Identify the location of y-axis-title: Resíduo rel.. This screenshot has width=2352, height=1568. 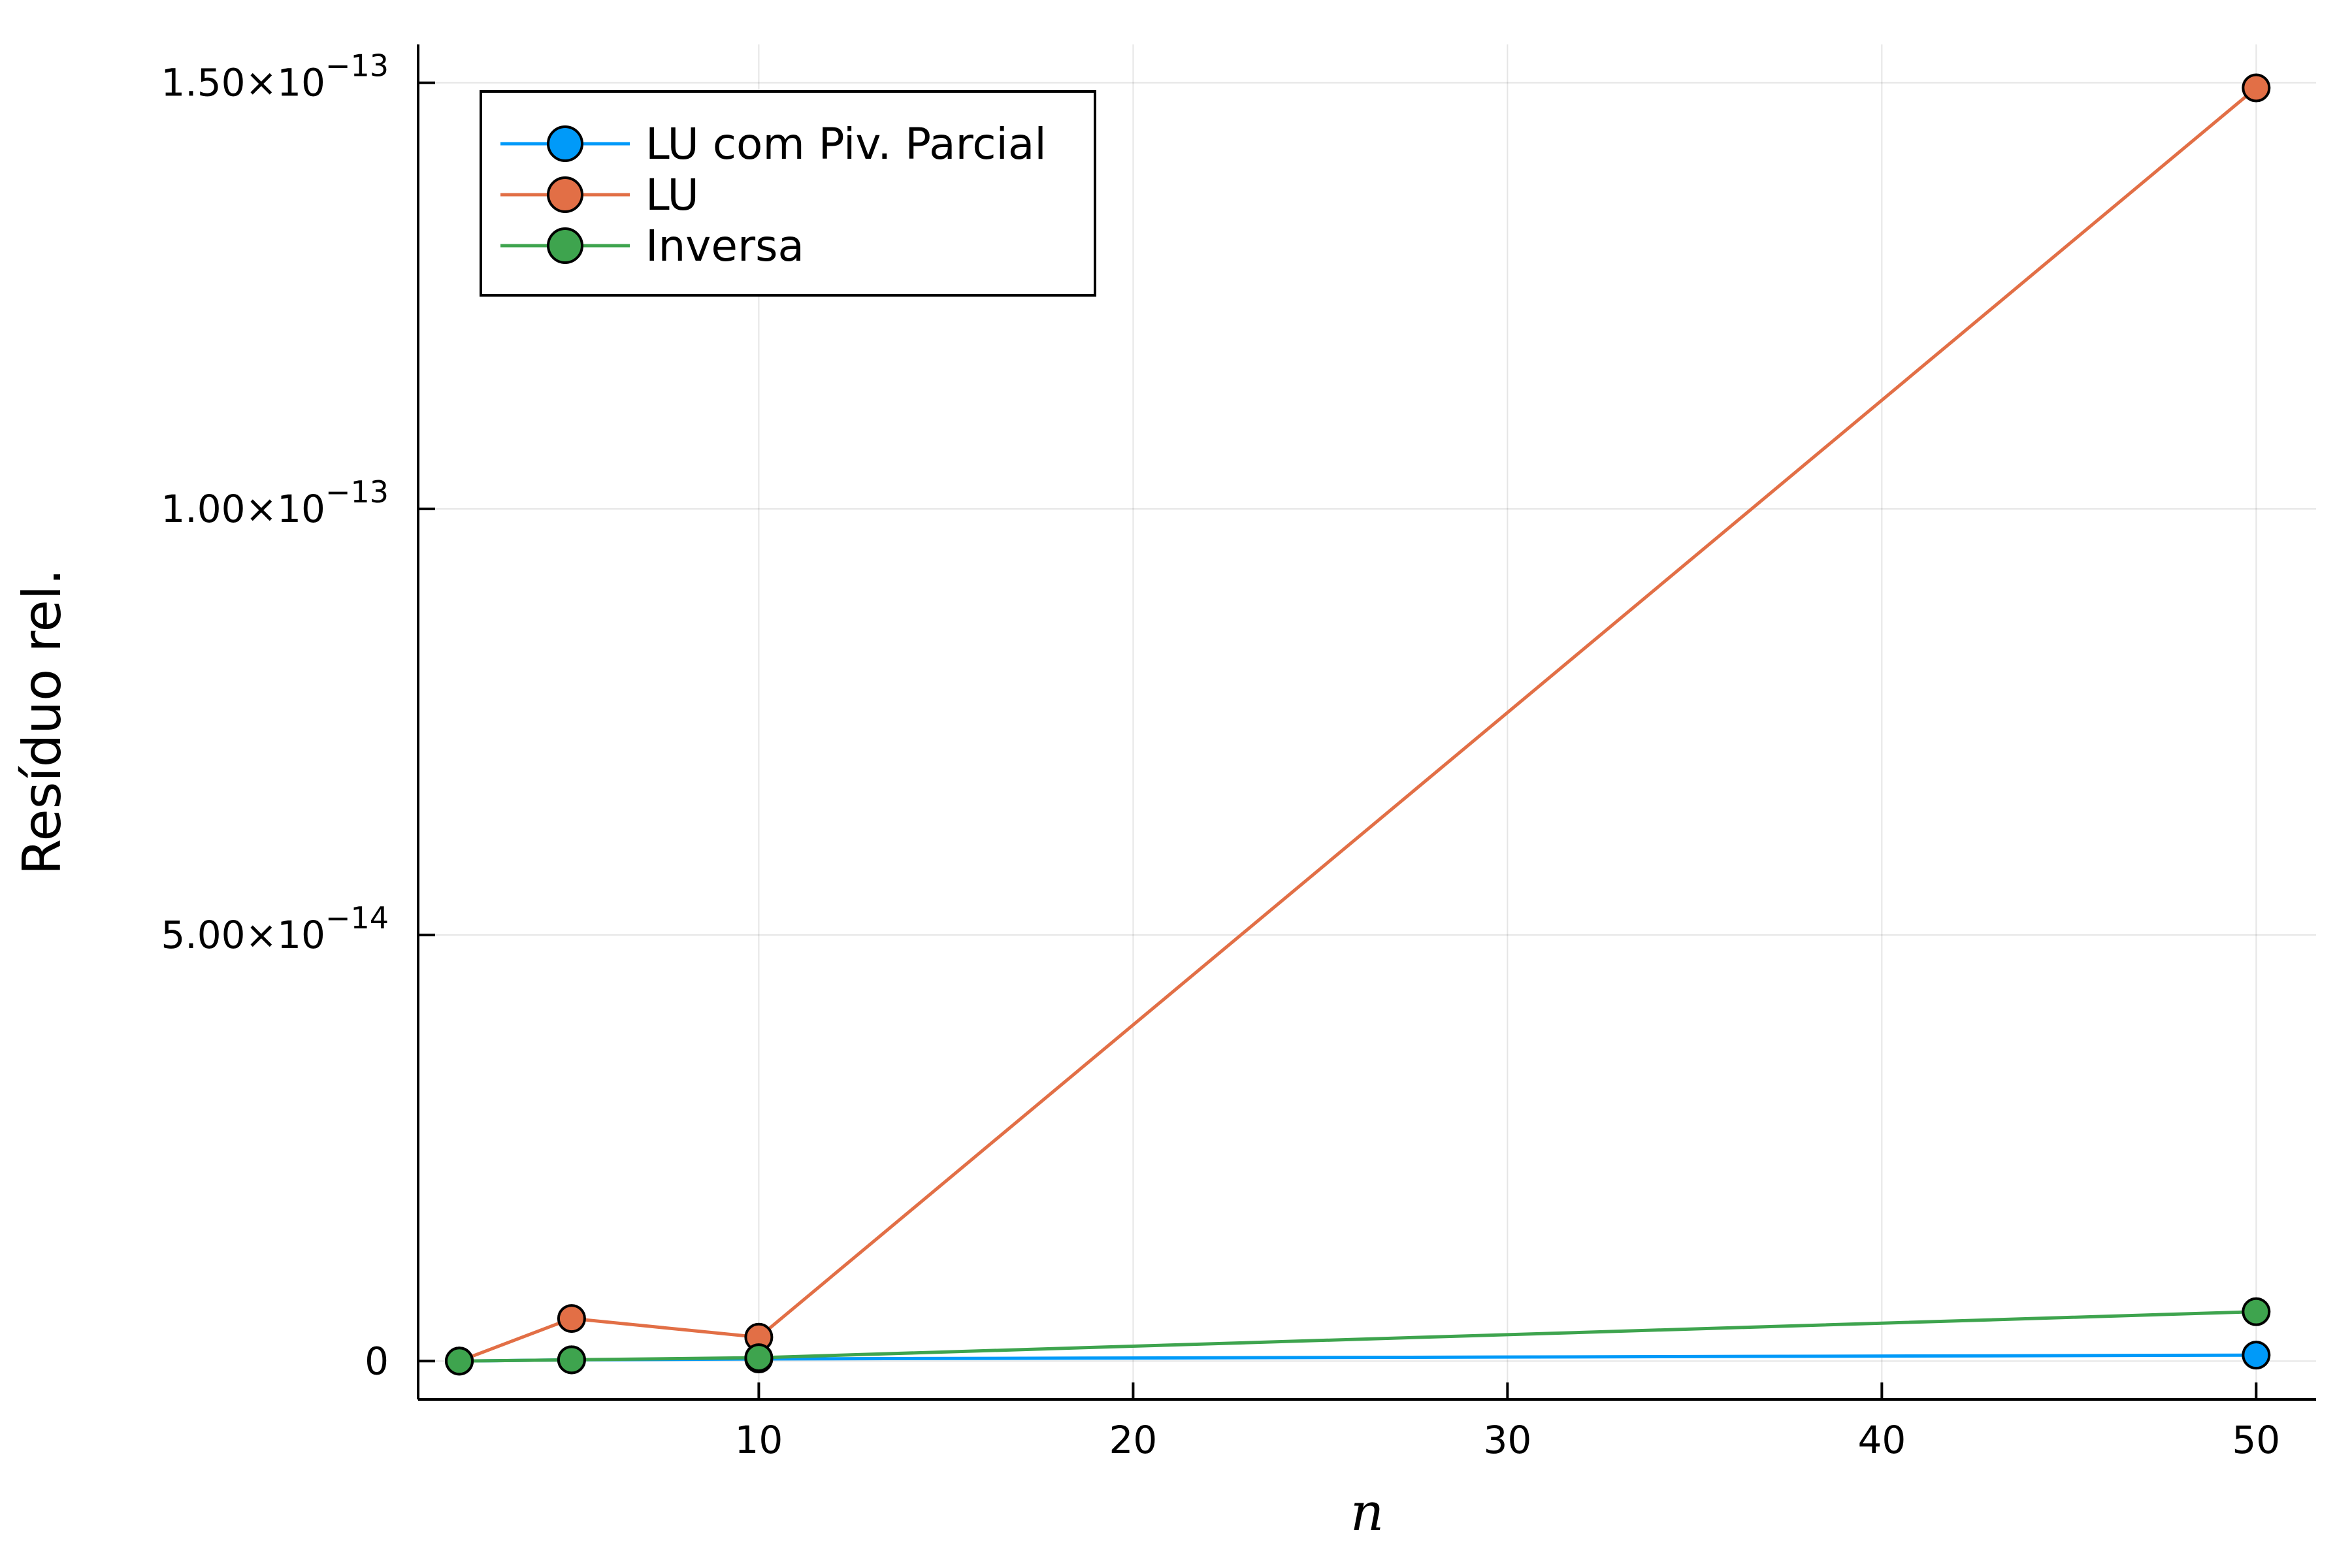
(42, 722).